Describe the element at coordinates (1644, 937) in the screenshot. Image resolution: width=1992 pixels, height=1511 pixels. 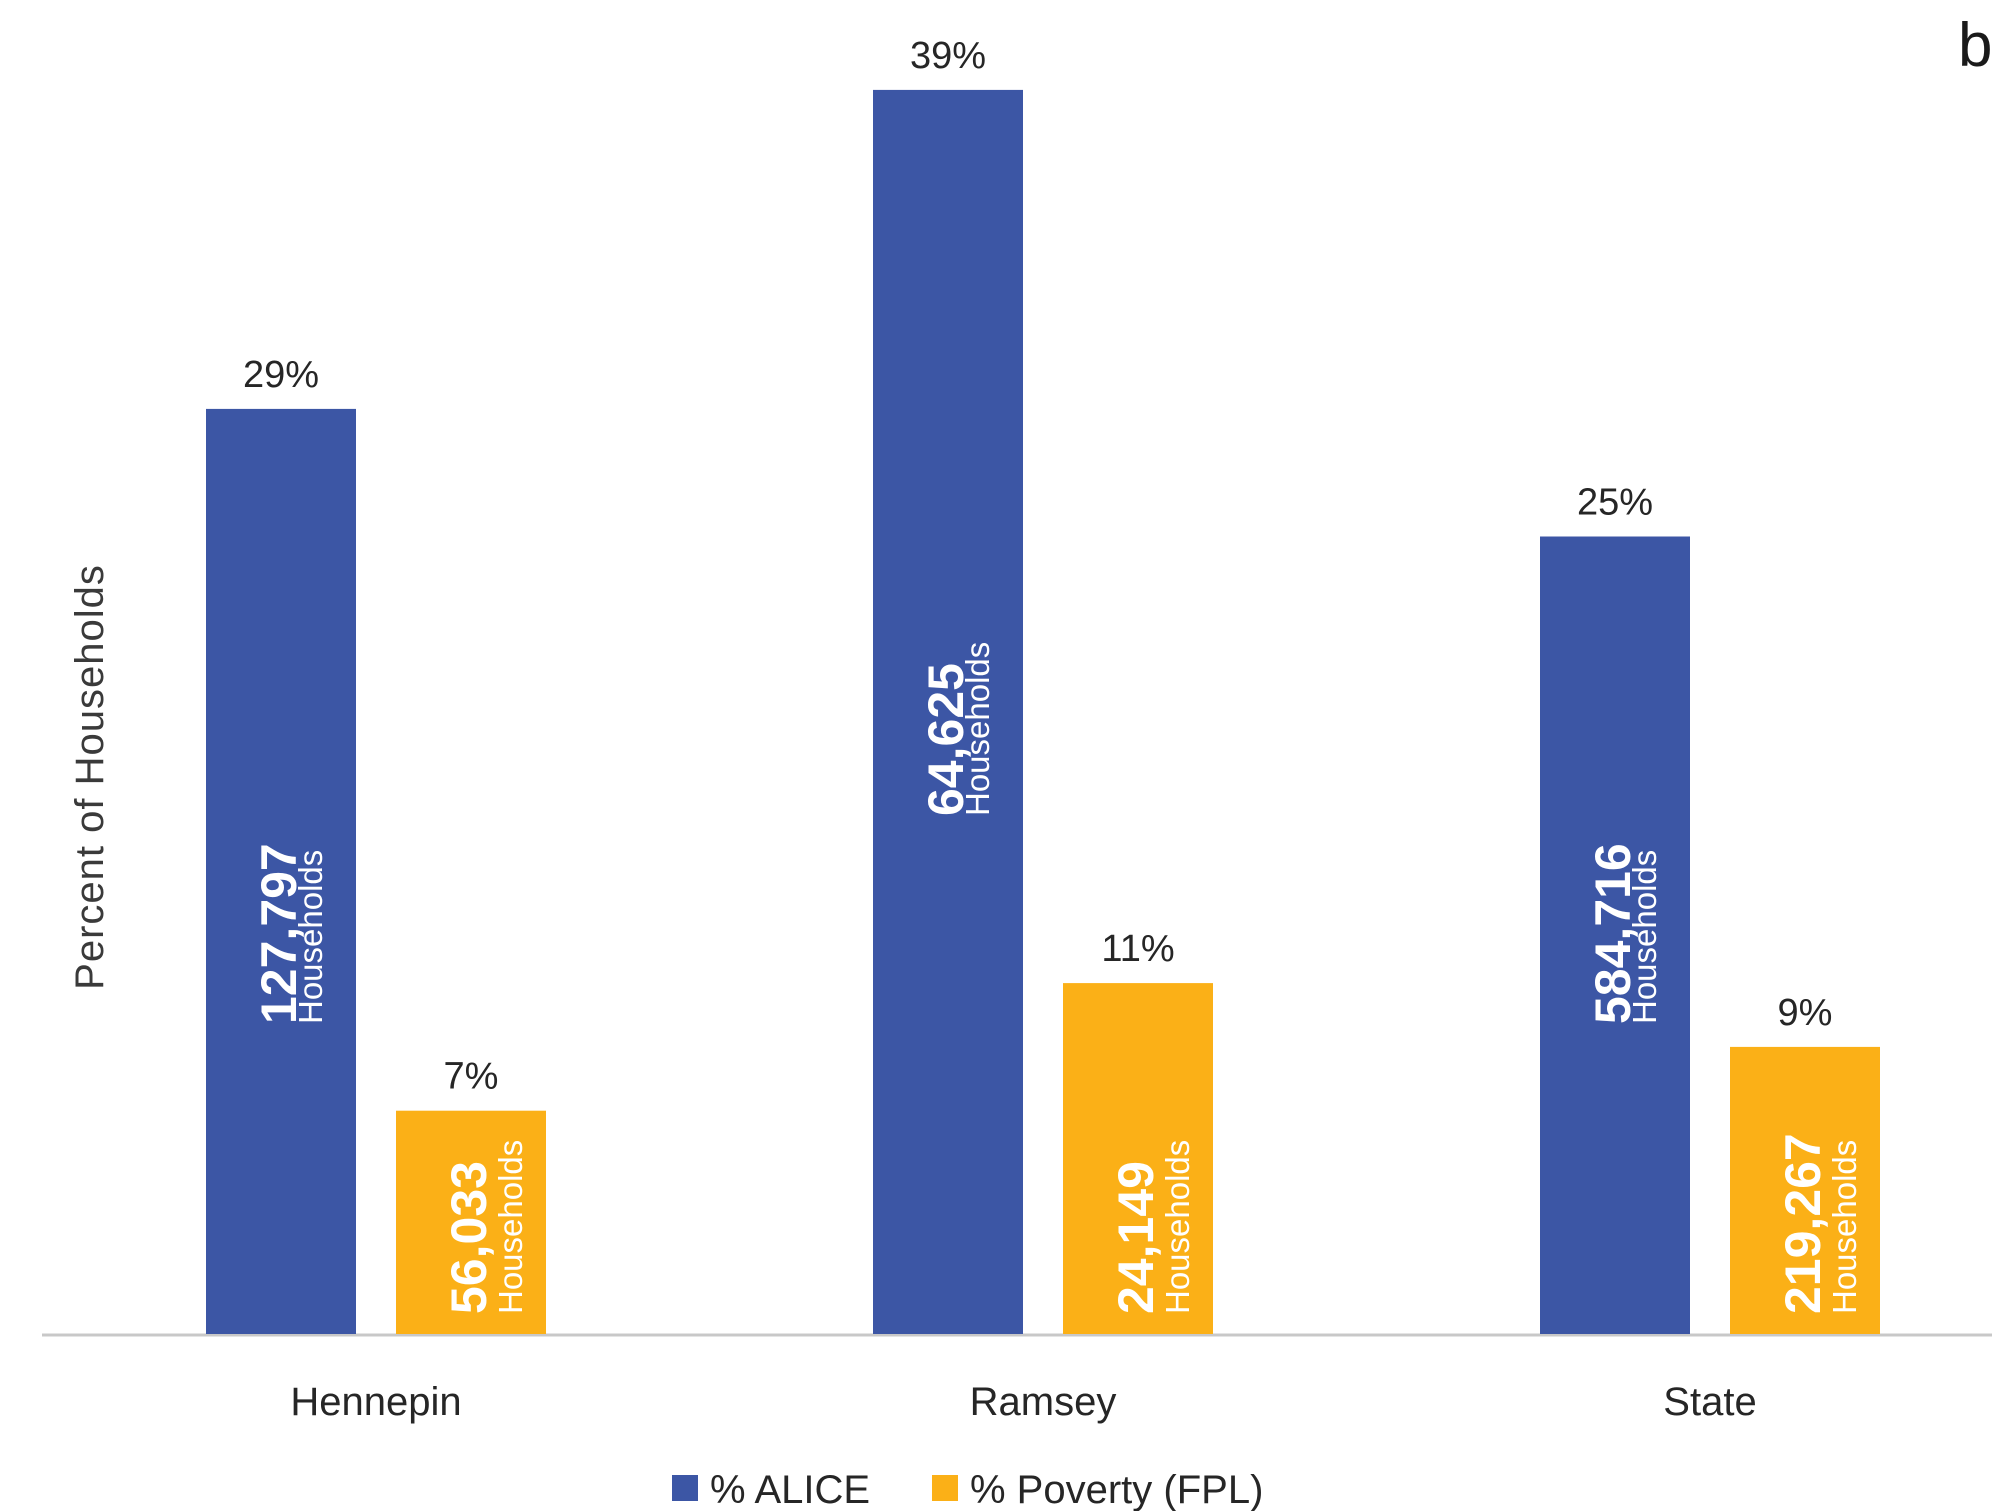
I see `bar-alice-state-count-unit: Households` at that location.